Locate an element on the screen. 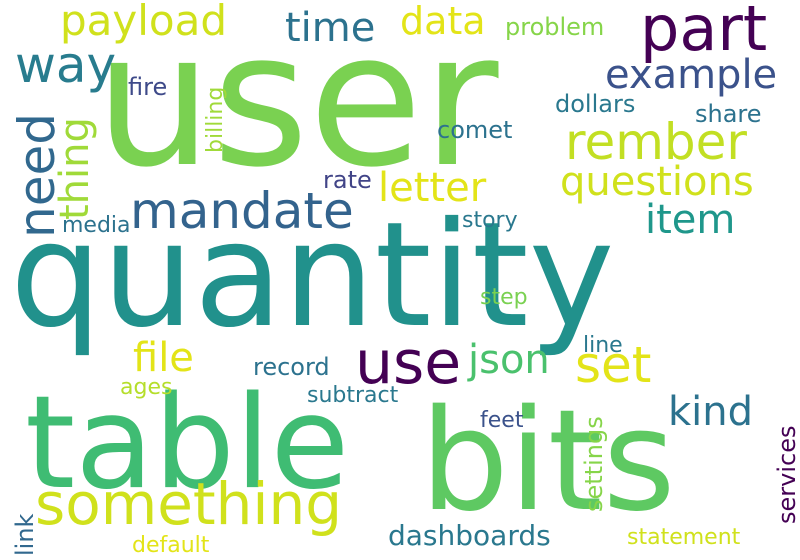  word-dashboards: dashboards is located at coordinates (469, 535).